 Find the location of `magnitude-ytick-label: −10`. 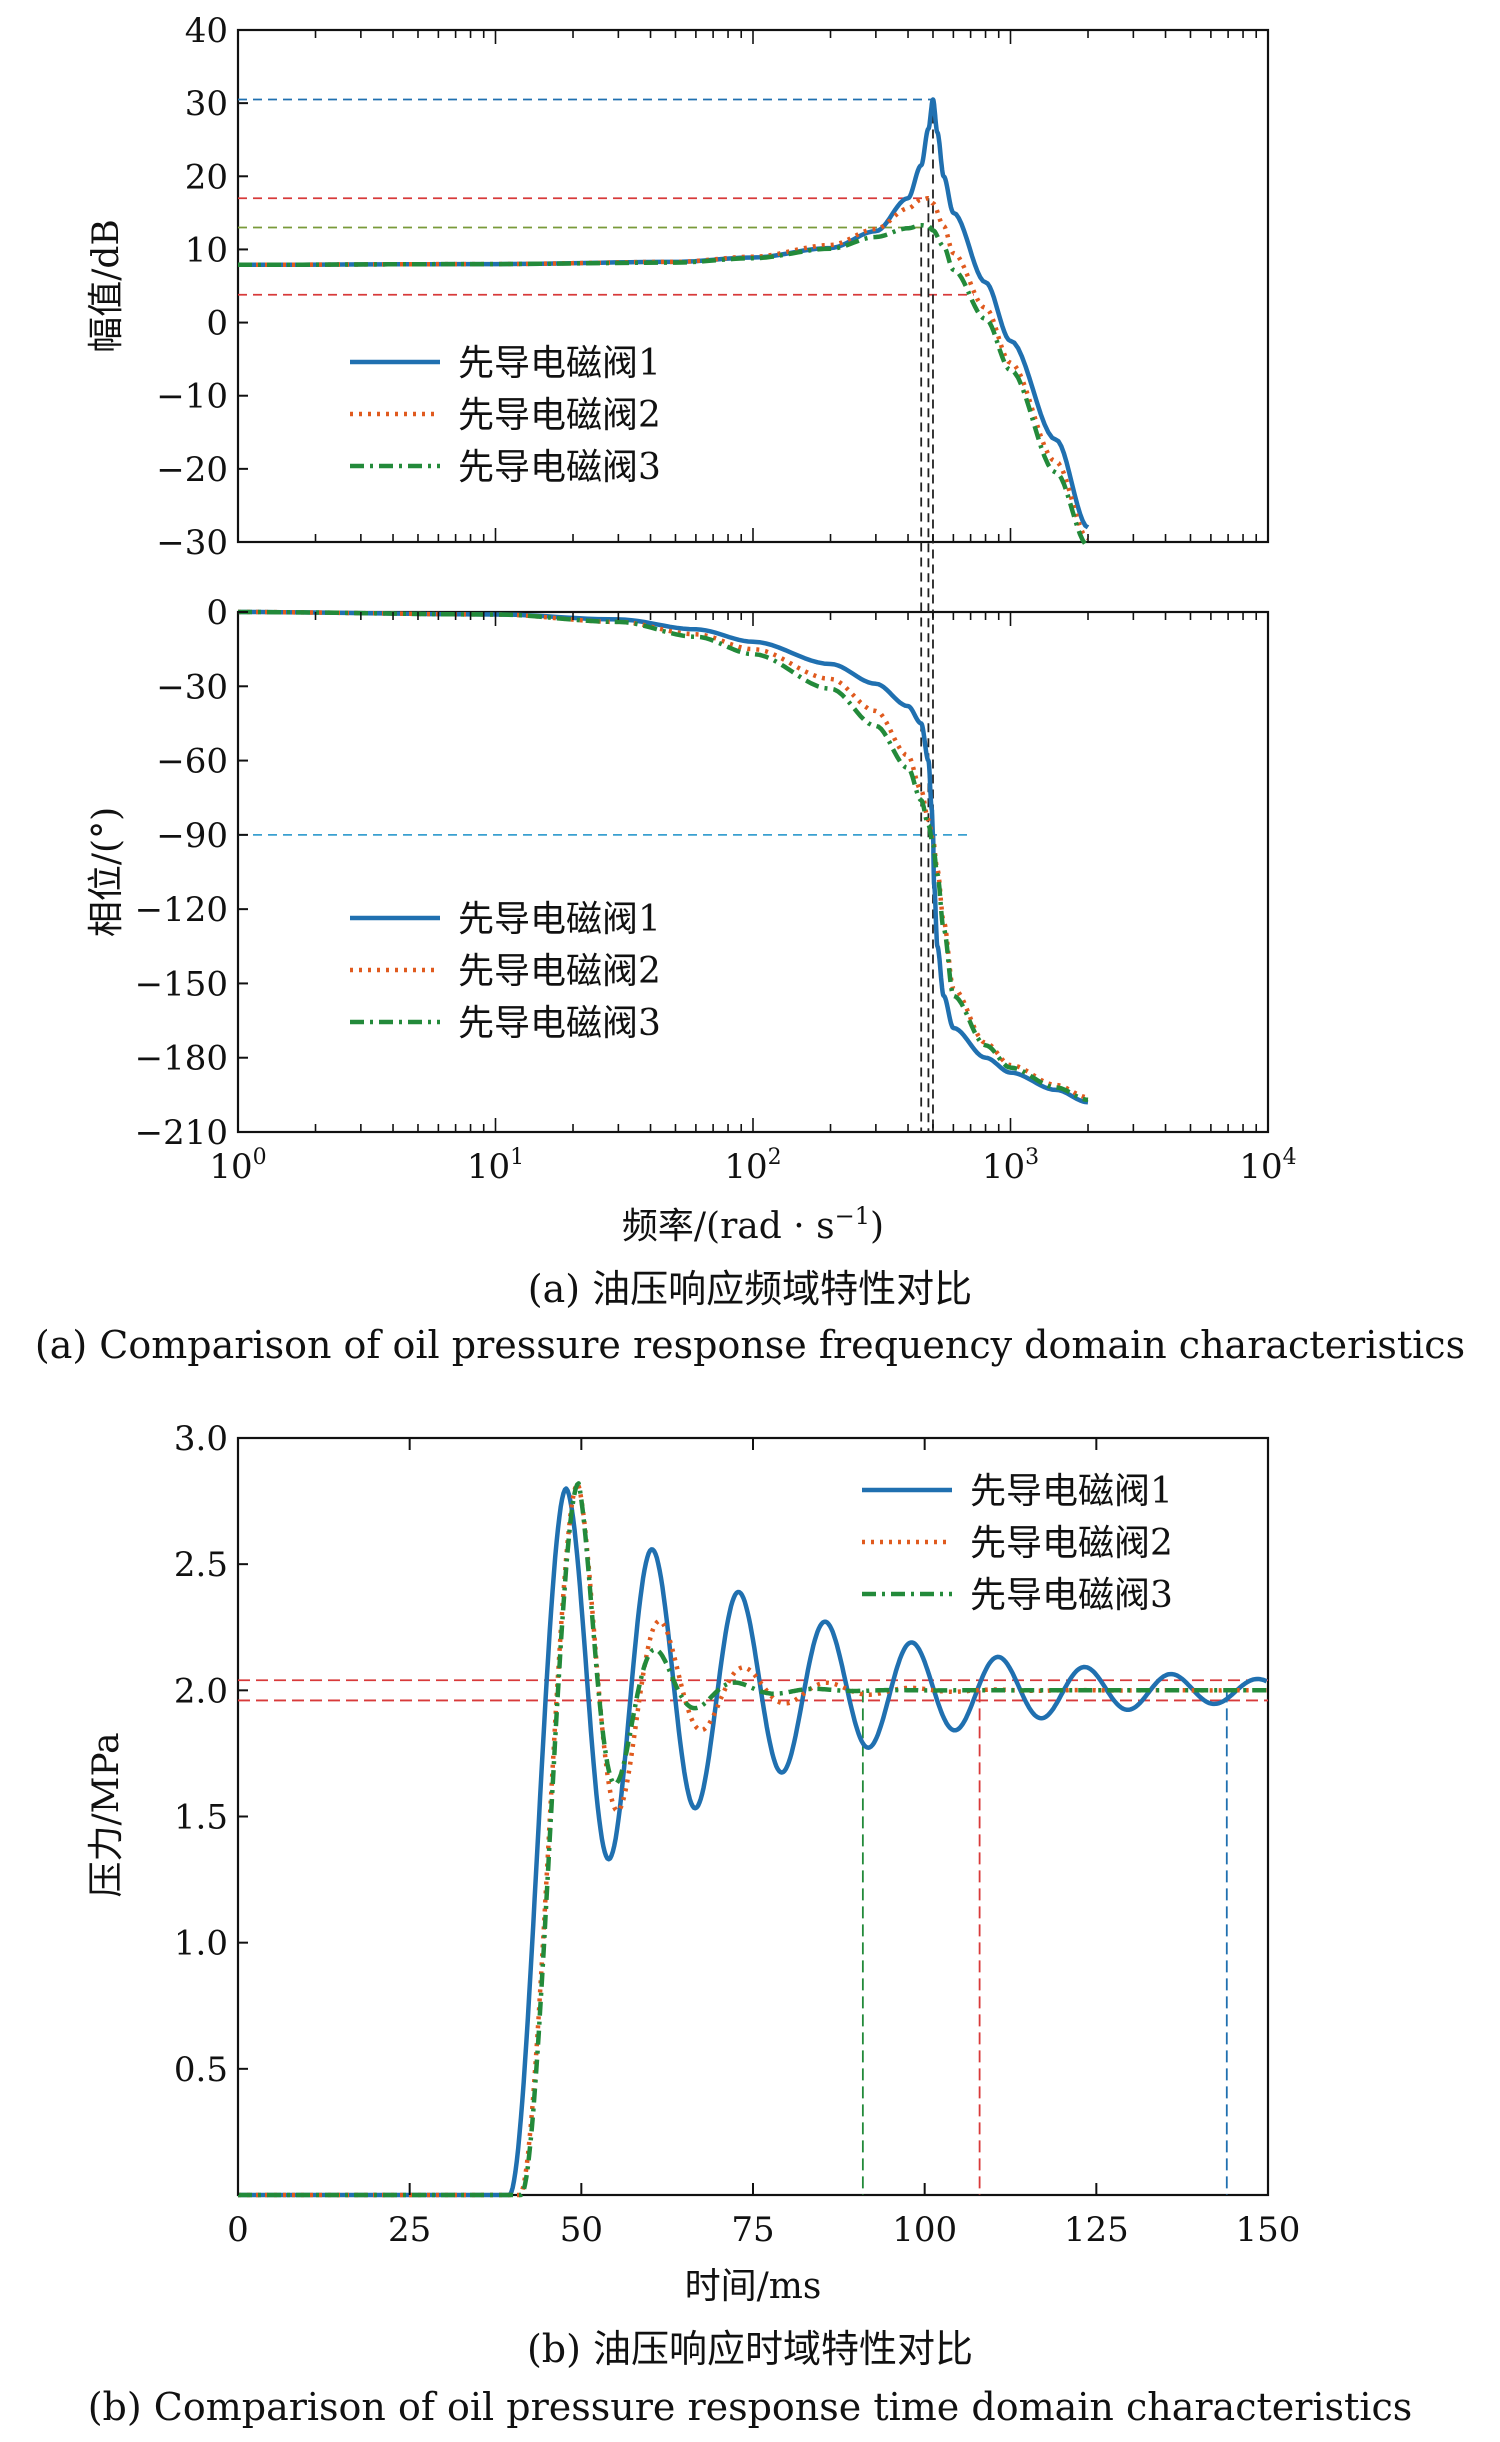

magnitude-ytick-label: −10 is located at coordinates (192, 397).